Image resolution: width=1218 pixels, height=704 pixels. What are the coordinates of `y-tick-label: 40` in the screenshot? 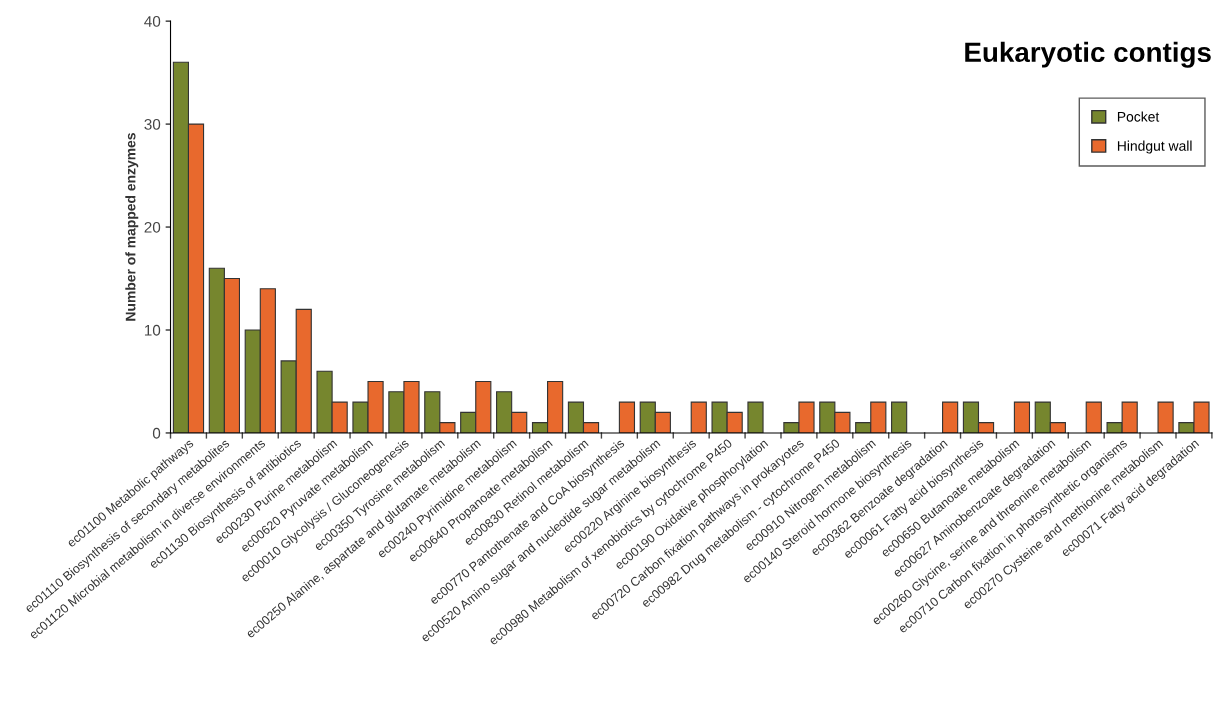 It's located at (152, 21).